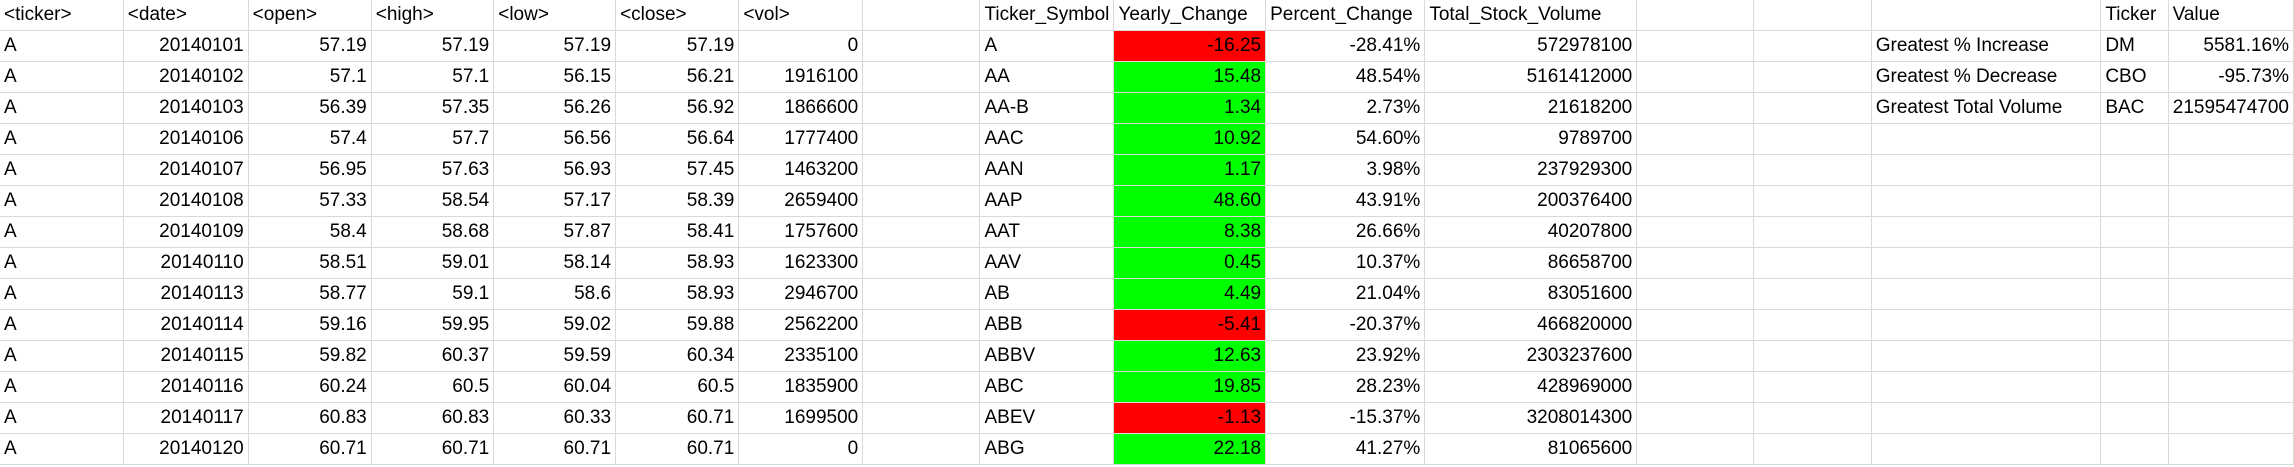 This screenshot has width=2294, height=467. What do you see at coordinates (1531, 77) in the screenshot?
I see `total-volume-cell: 5161412000` at bounding box center [1531, 77].